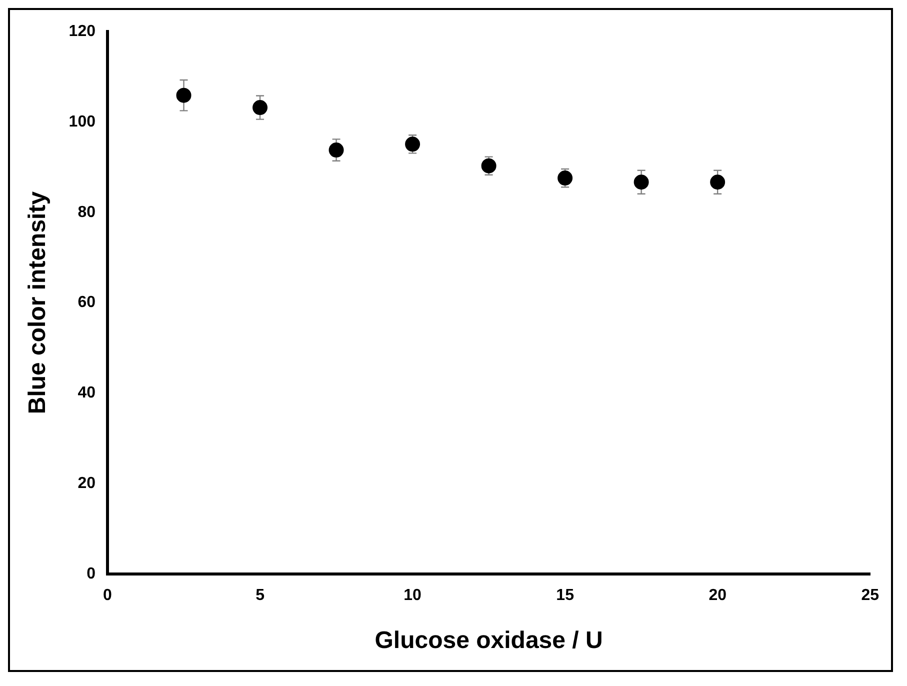 The height and width of the screenshot is (686, 907). I want to click on y-tick-label: 0, so click(91, 573).